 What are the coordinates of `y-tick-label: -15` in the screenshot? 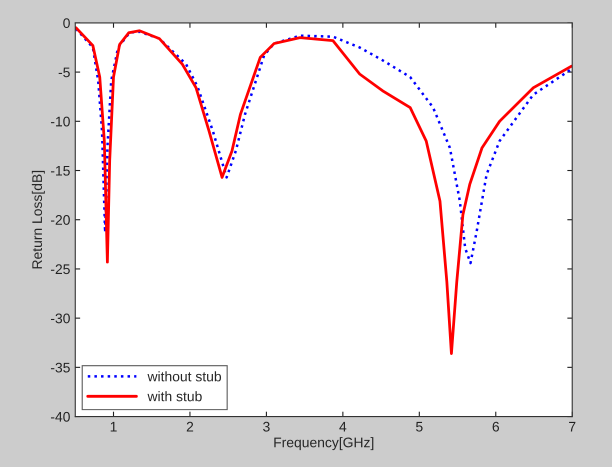 It's located at (60, 171).